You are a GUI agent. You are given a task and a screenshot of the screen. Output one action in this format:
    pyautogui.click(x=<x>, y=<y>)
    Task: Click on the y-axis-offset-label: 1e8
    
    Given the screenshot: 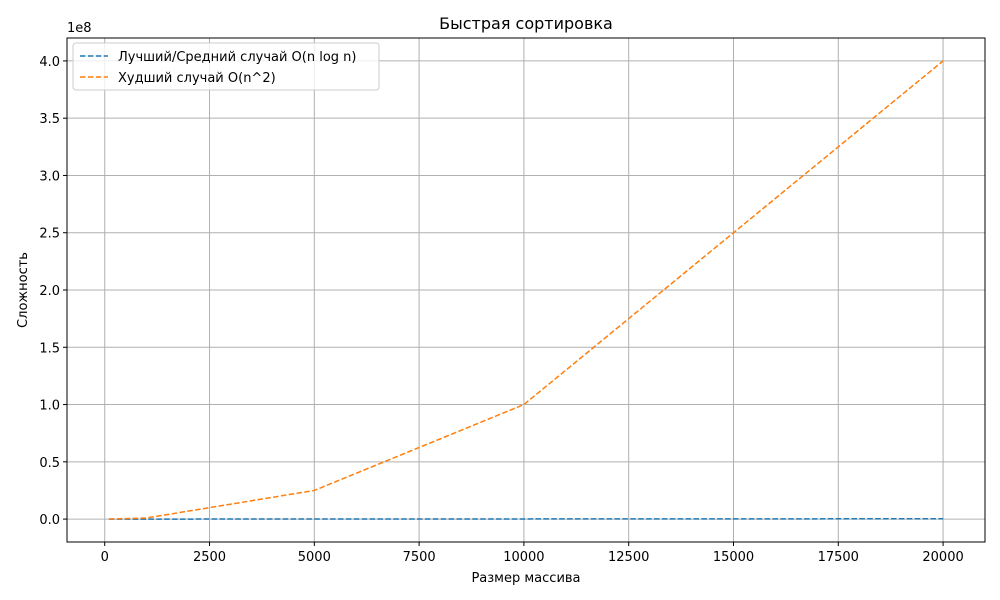 What is the action you would take?
    pyautogui.click(x=79, y=28)
    